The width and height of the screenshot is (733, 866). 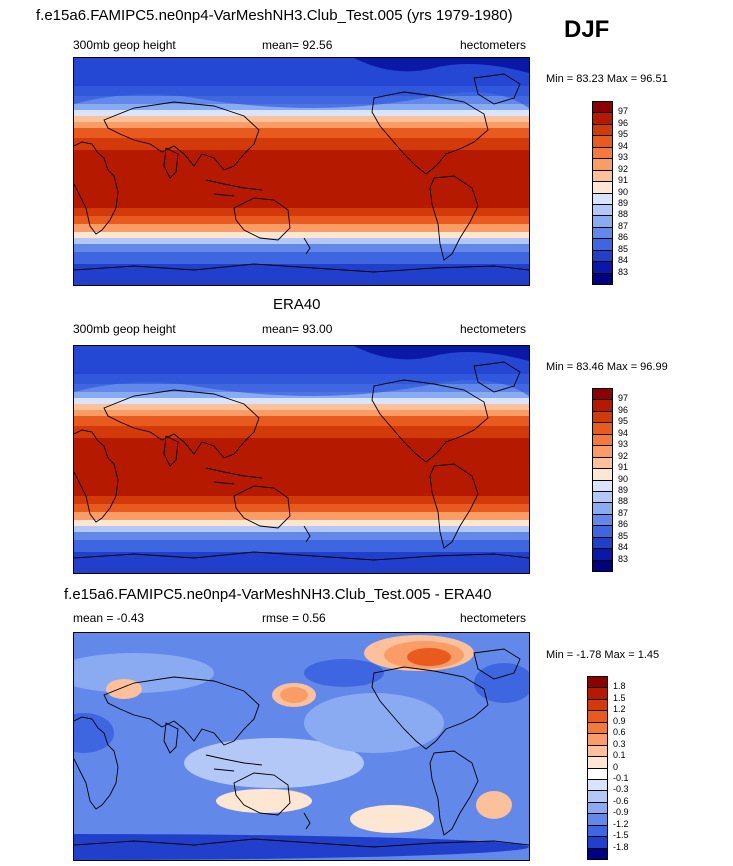 I want to click on colorbar-label: 0, so click(x=616, y=766).